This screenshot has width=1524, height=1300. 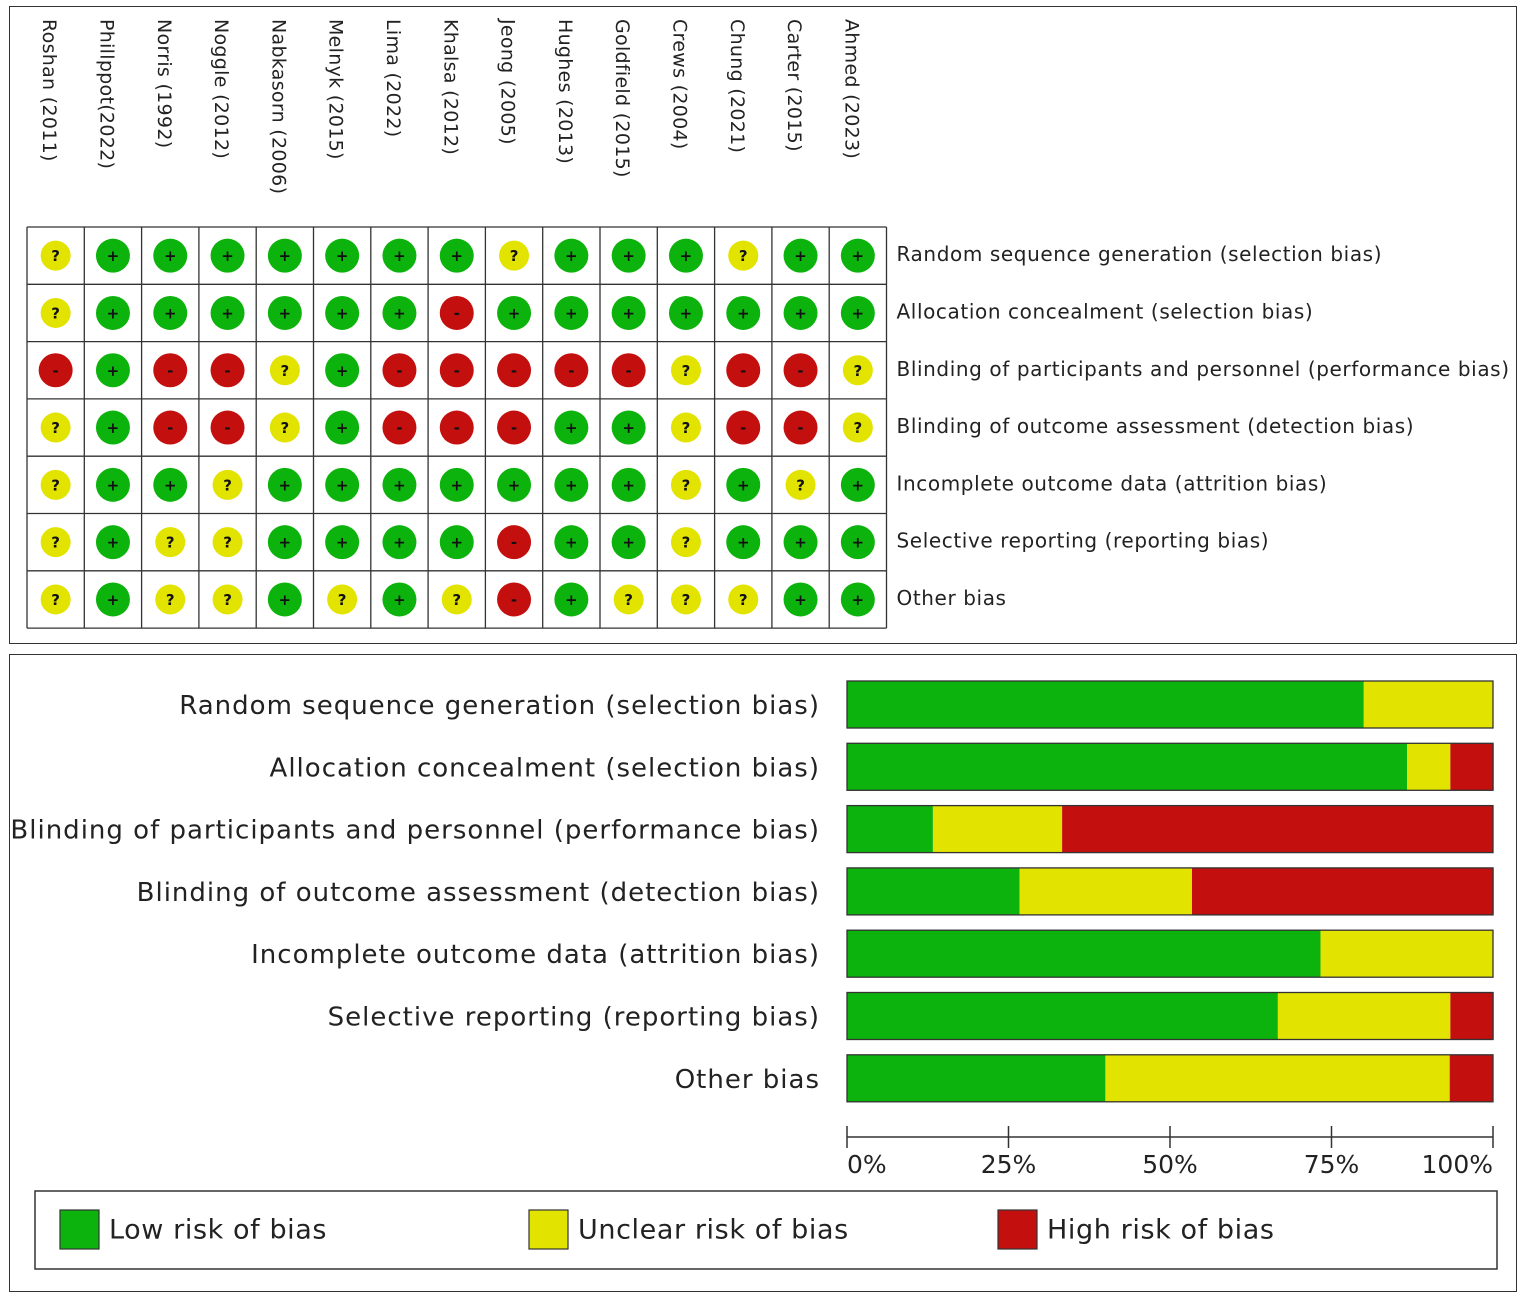 I want to click on legend-label-low: Low risk of bias, so click(x=218, y=1230).